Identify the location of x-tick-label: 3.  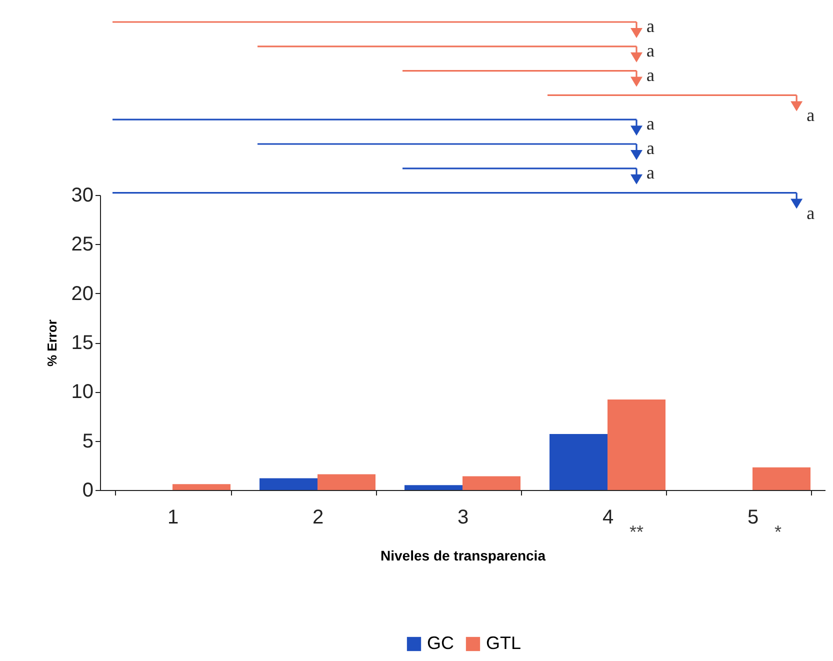
(463, 517).